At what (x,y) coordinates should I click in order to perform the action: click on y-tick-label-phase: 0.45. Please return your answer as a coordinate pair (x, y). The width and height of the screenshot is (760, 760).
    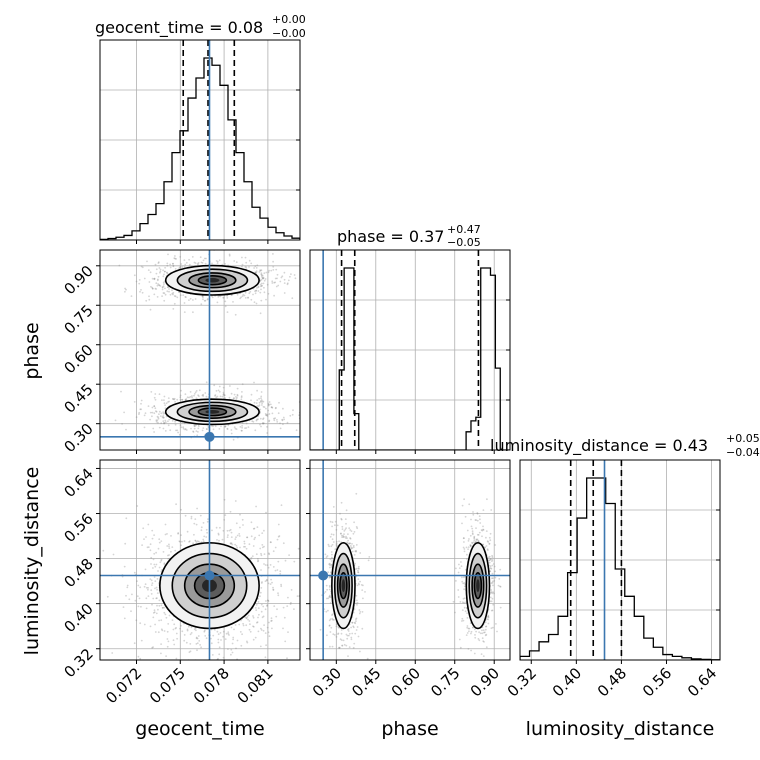
    Looking at the image, I should click on (78, 398).